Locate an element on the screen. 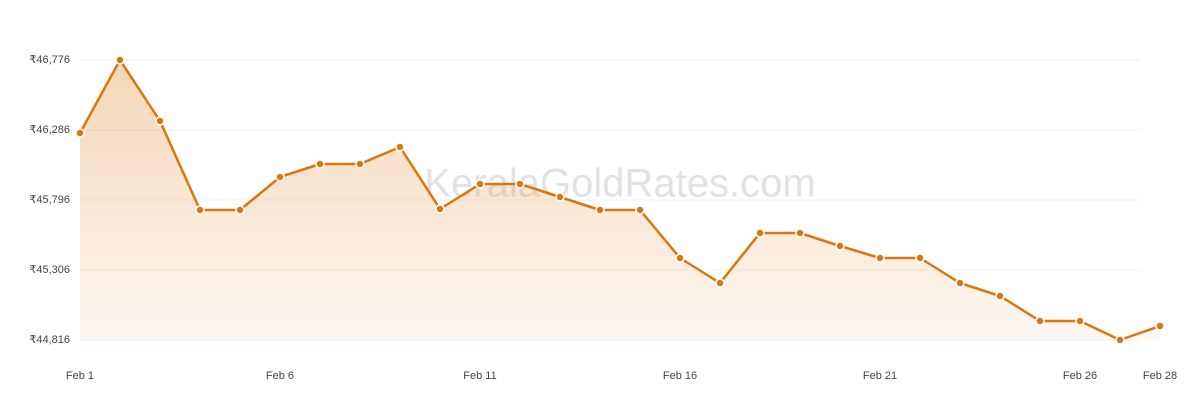 Image resolution: width=1200 pixels, height=400 pixels. y-tick-label: ₹45,306 is located at coordinates (49, 270).